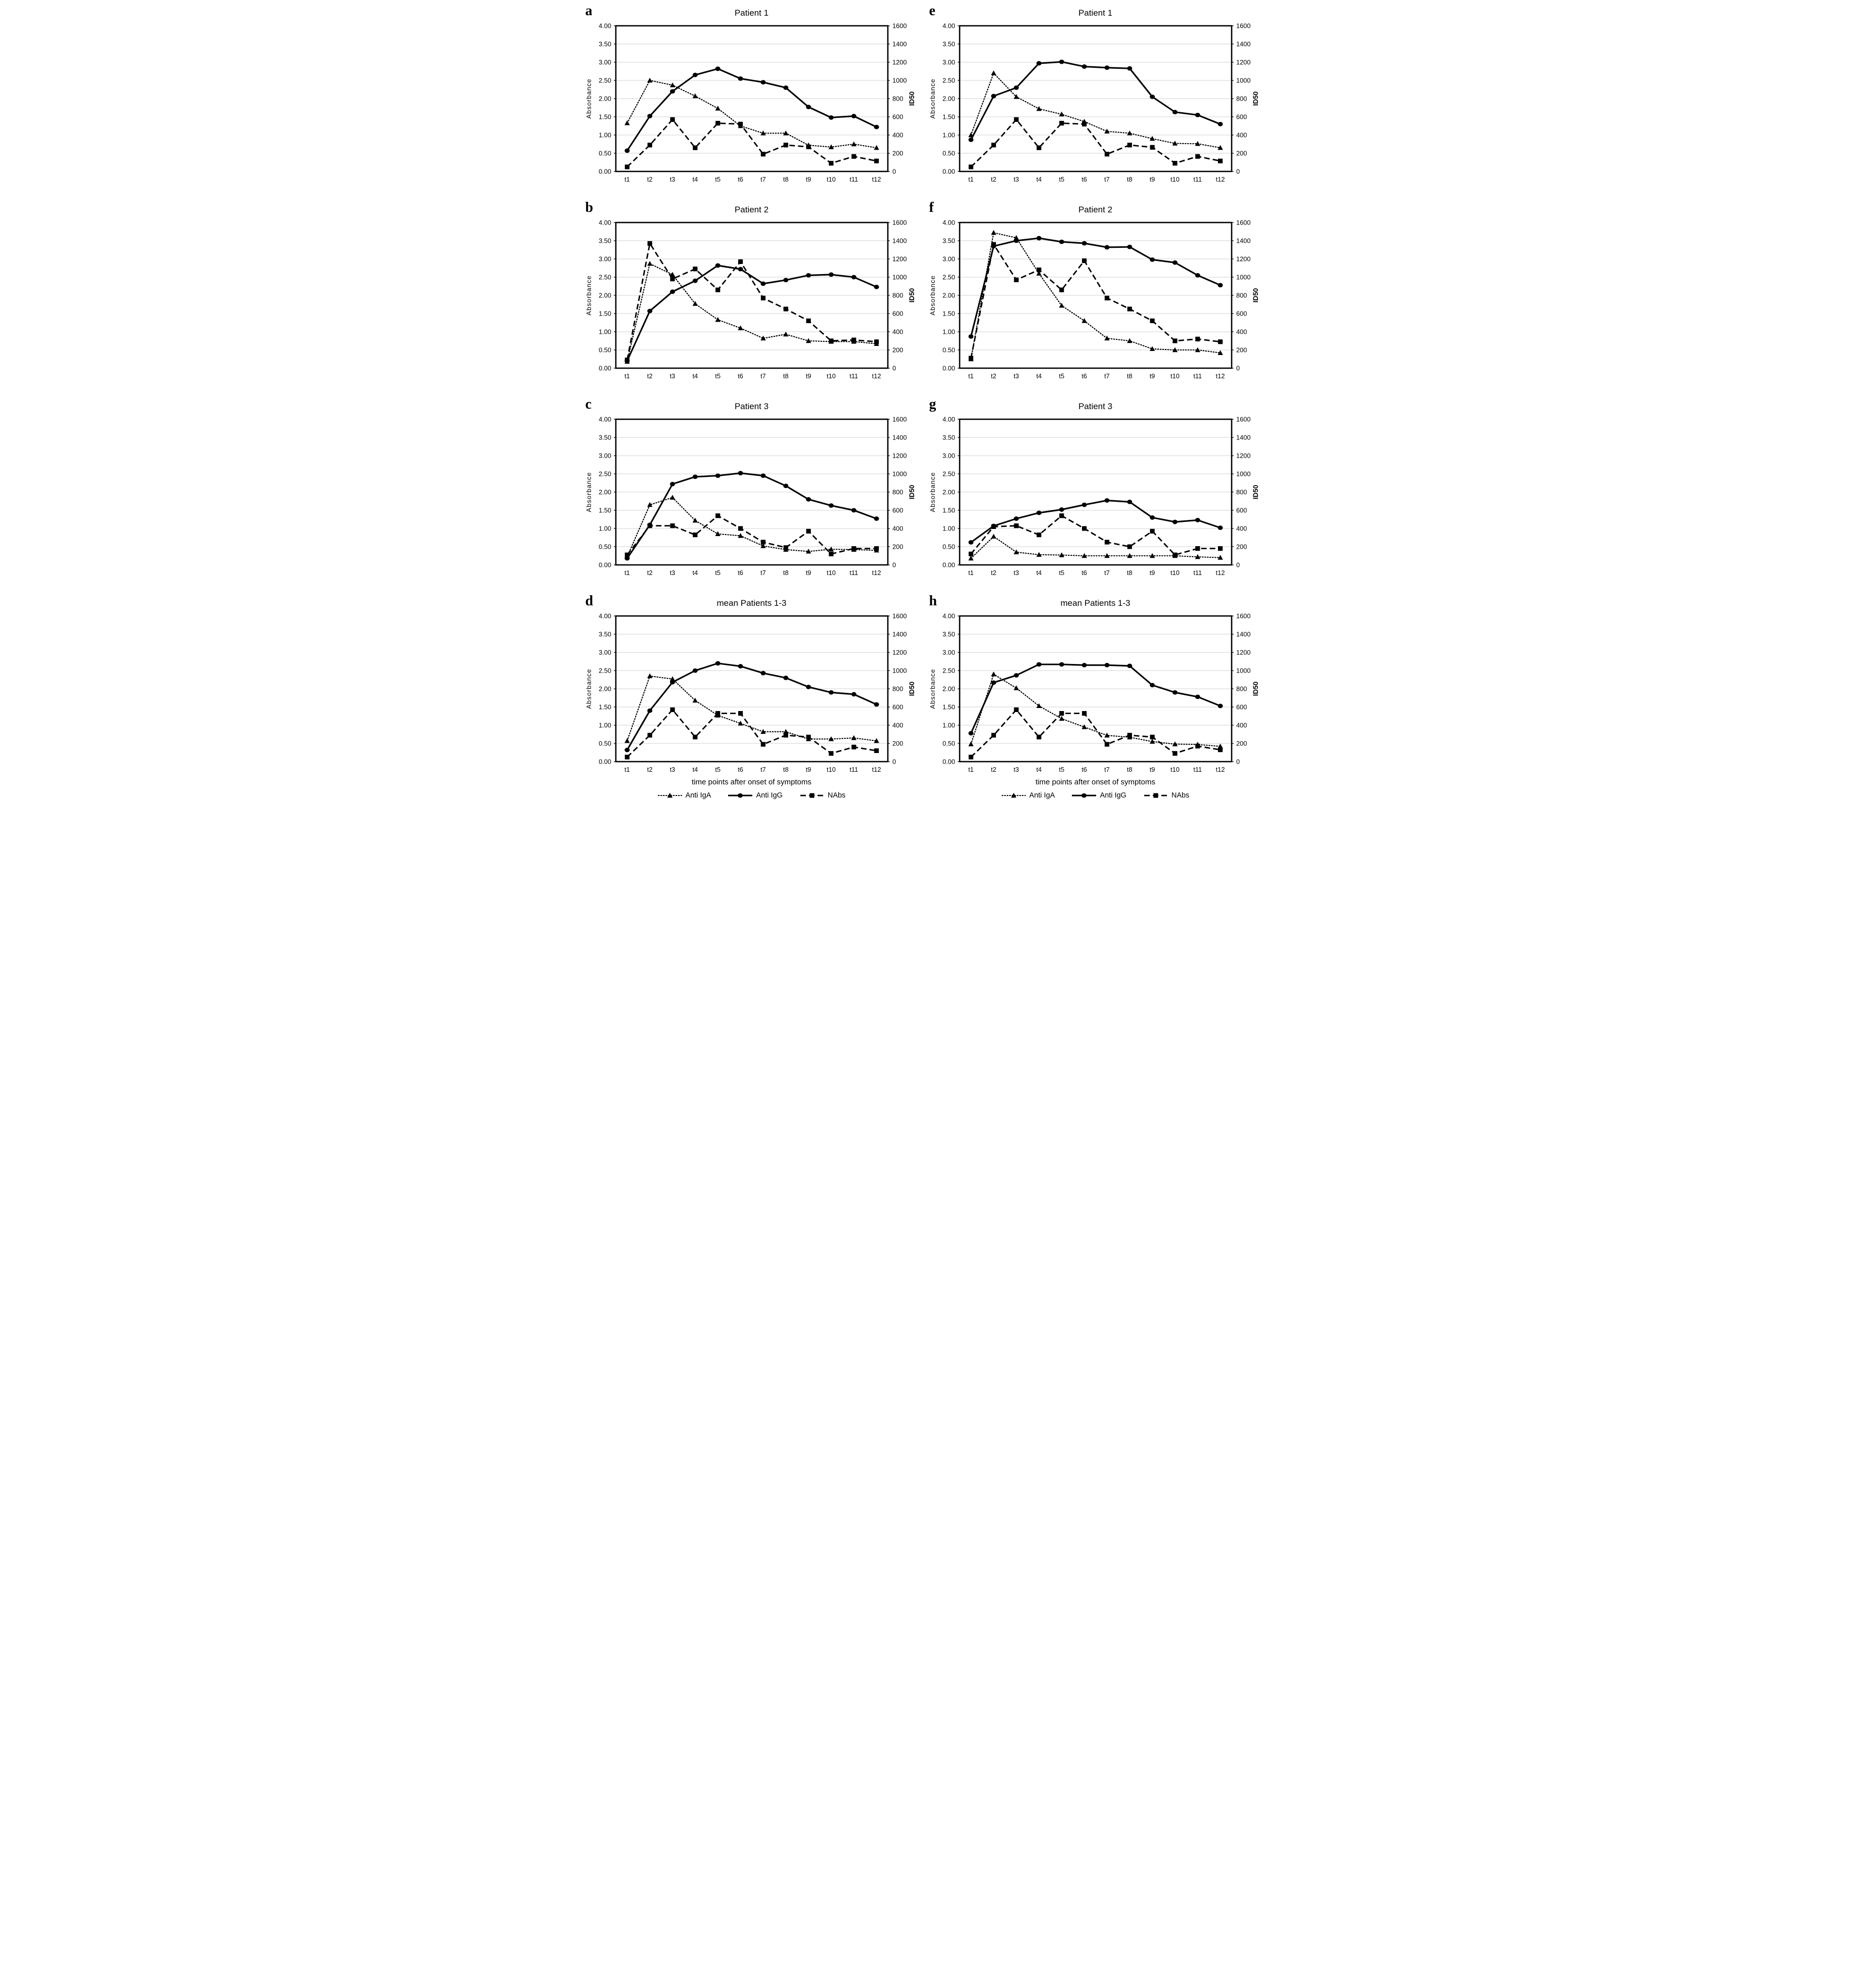  Describe the element at coordinates (812, 795) in the screenshot. I see `square-legend-icon` at that location.